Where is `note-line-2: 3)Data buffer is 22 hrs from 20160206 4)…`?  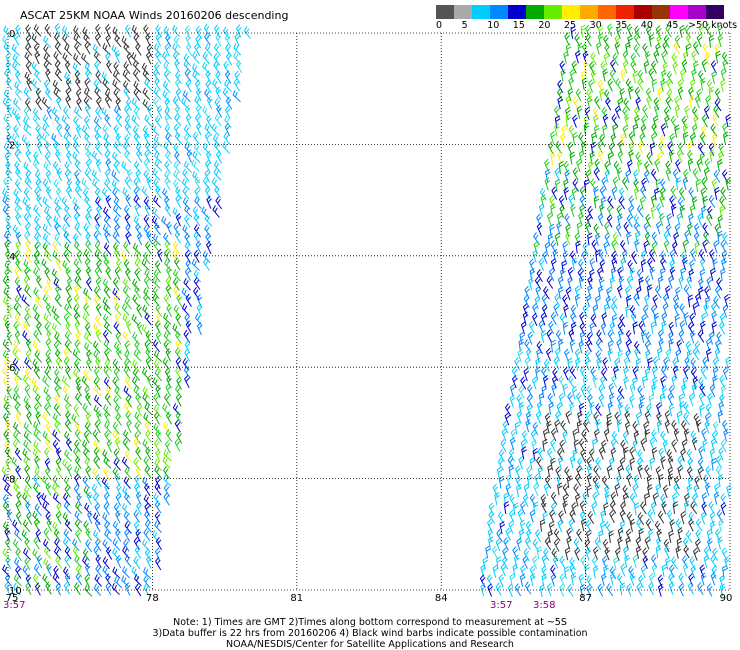 note-line-2: 3)Data buffer is 22 hrs from 20160206 4)… is located at coordinates (370, 633).